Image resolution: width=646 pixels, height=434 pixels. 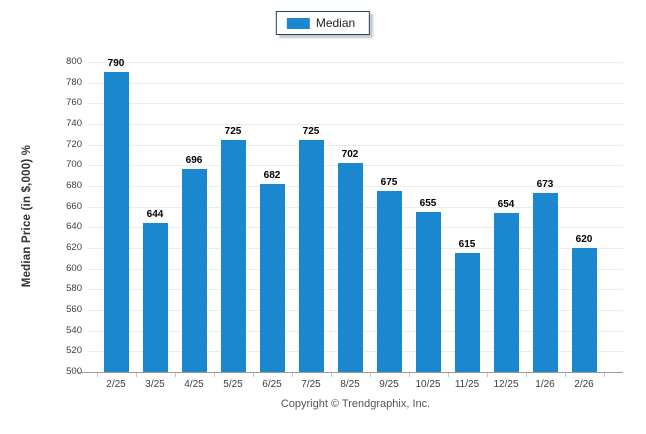 What do you see at coordinates (74, 82) in the screenshot?
I see `y-tick-label: 780` at bounding box center [74, 82].